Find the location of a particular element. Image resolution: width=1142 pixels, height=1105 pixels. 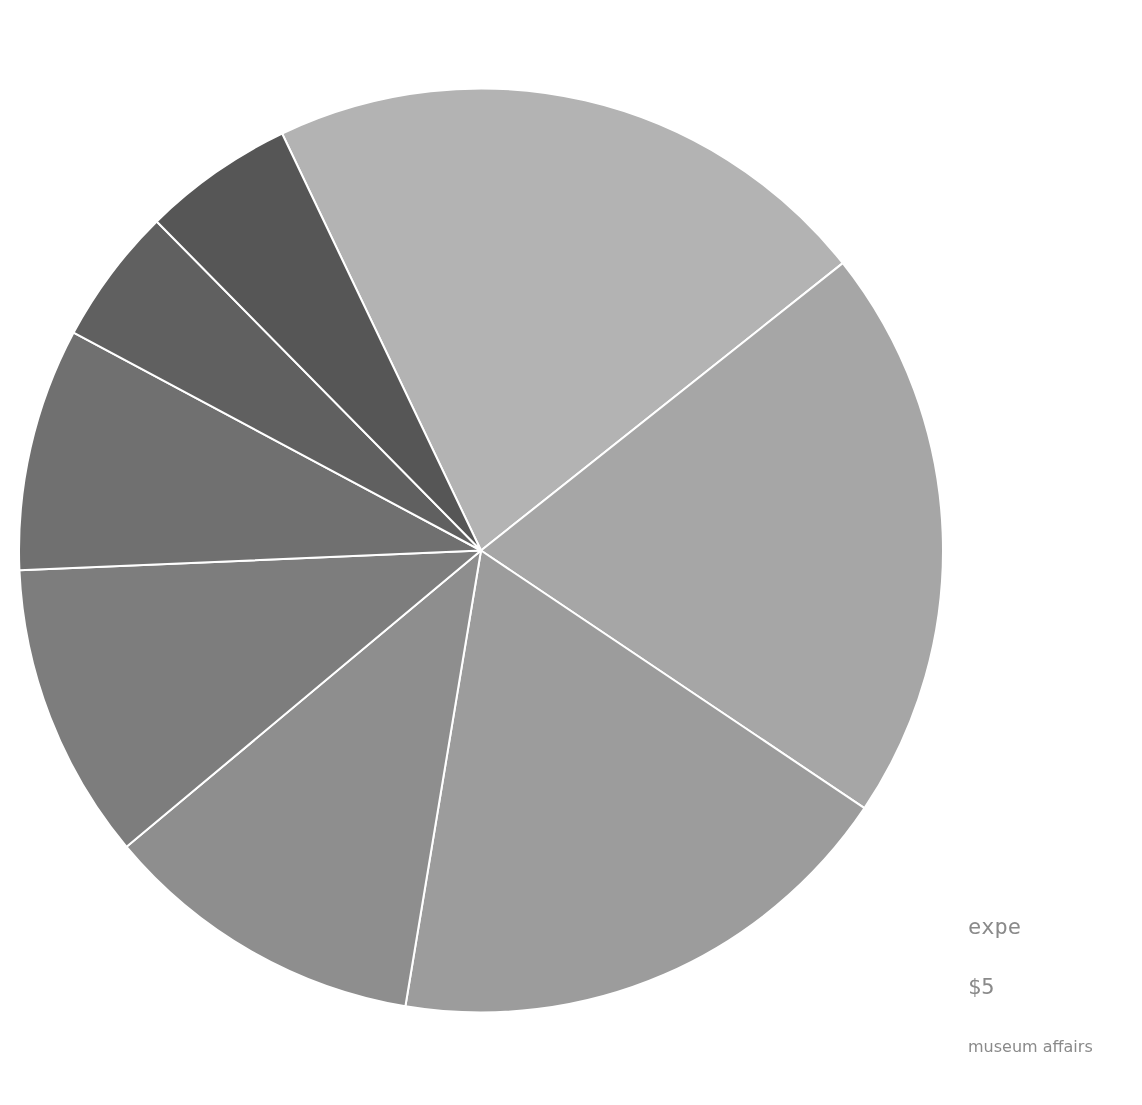

text: expe is located at coordinates (994, 926).